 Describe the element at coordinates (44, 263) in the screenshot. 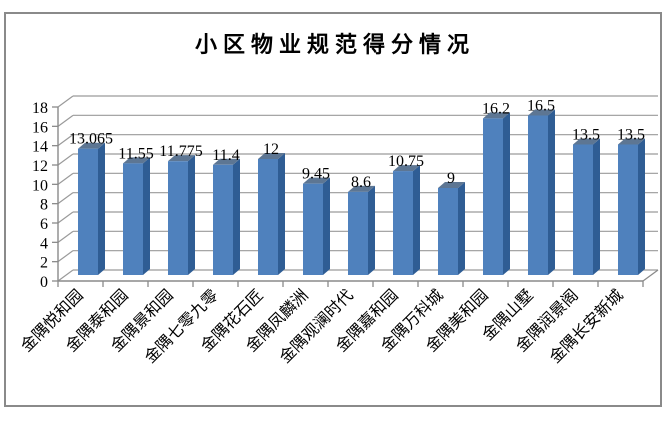

I see `y-axis-label: 2` at that location.